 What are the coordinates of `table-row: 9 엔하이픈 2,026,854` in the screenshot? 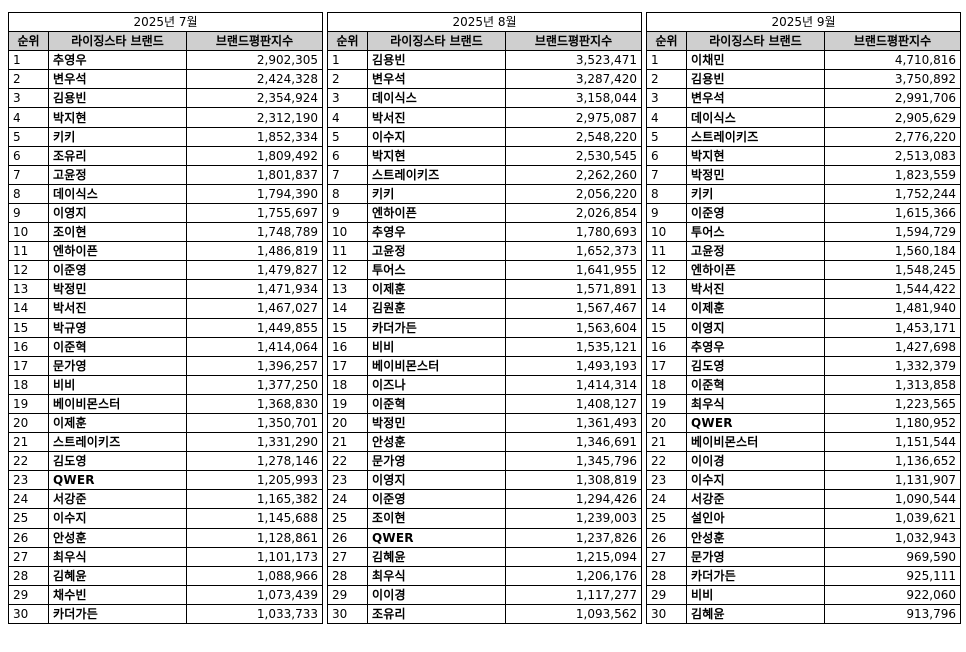 It's located at (484, 213).